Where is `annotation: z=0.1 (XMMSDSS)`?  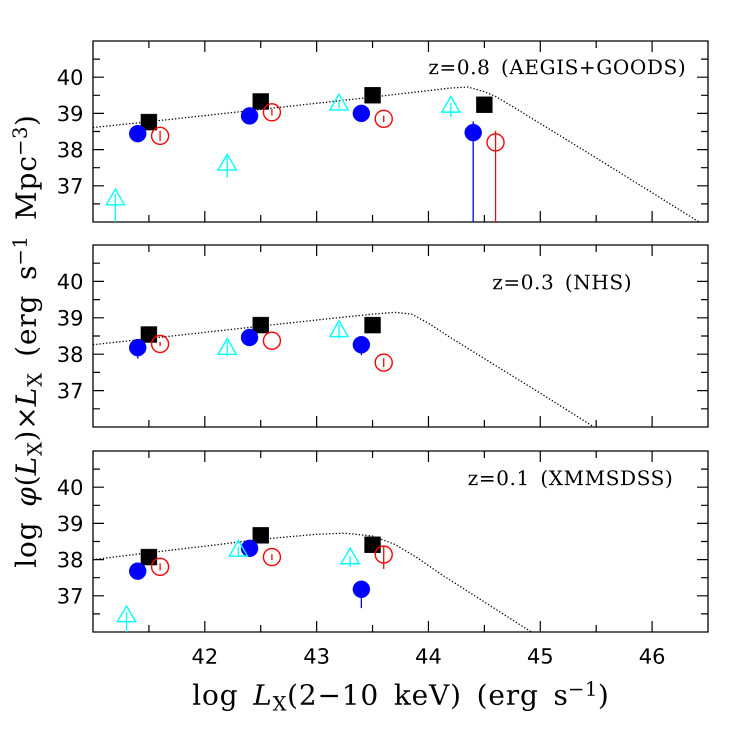 annotation: z=0.1 (XMMSDSS) is located at coordinates (570, 479).